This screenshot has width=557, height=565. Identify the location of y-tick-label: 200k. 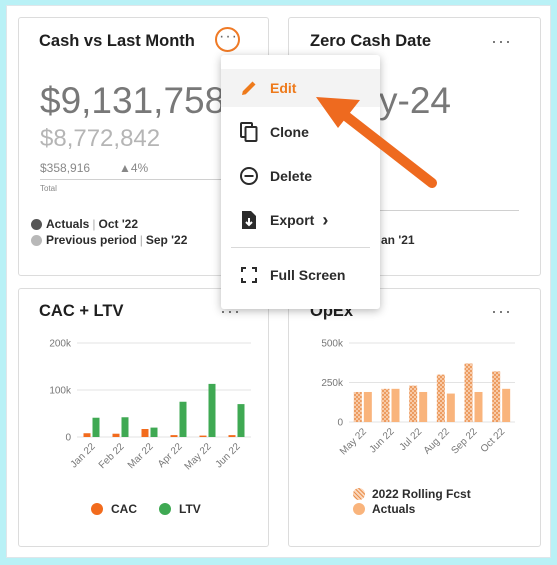
(60, 344).